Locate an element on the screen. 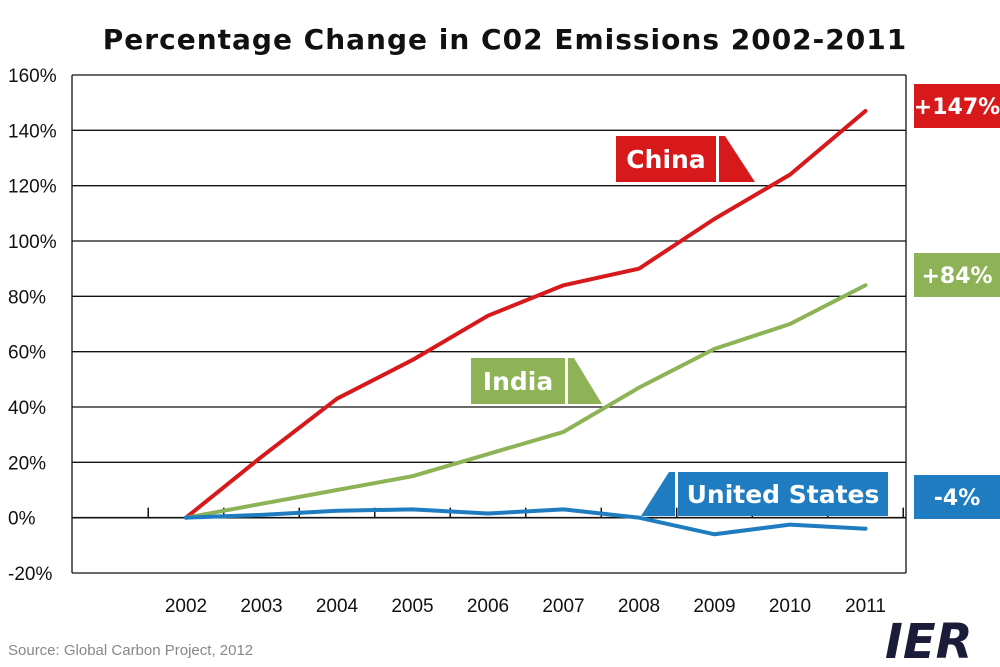  y-tick-label: 40% is located at coordinates (27, 408).